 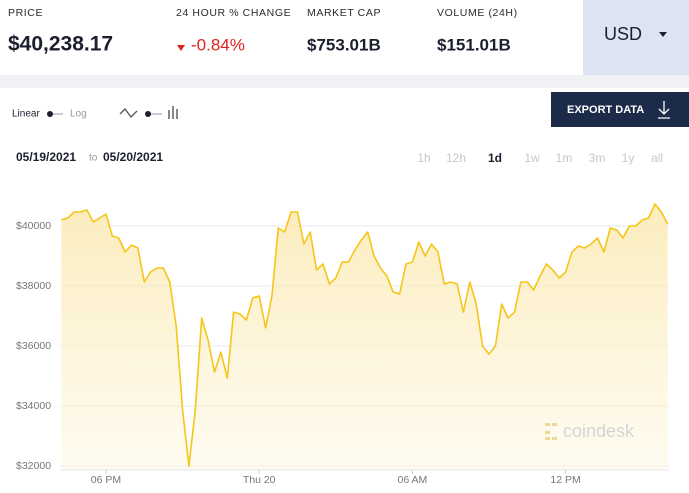 I want to click on x-tick-label: 06 PM, so click(x=106, y=480).